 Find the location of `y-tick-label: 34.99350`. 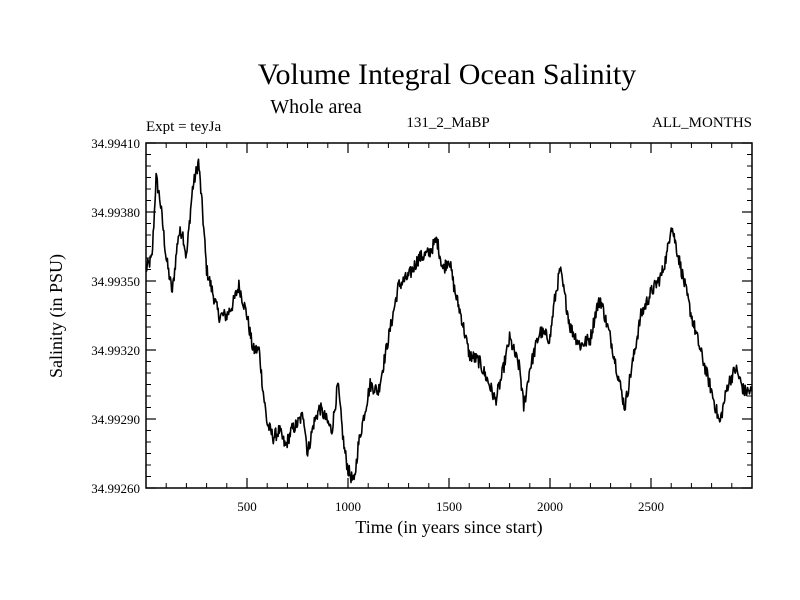

y-tick-label: 34.99350 is located at coordinates (115, 281).